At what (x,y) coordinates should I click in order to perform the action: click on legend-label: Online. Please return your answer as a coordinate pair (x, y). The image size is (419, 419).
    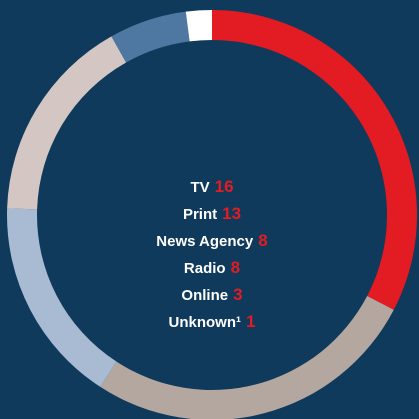
    Looking at the image, I should click on (204, 295).